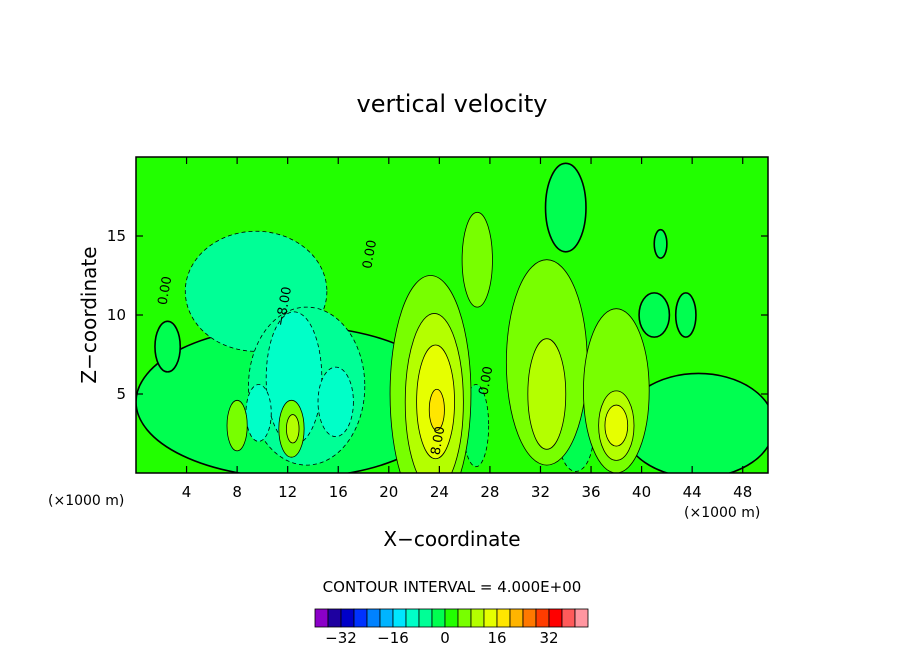 The width and height of the screenshot is (904, 654). I want to click on x-axis-label: X−coordinate, so click(451, 539).